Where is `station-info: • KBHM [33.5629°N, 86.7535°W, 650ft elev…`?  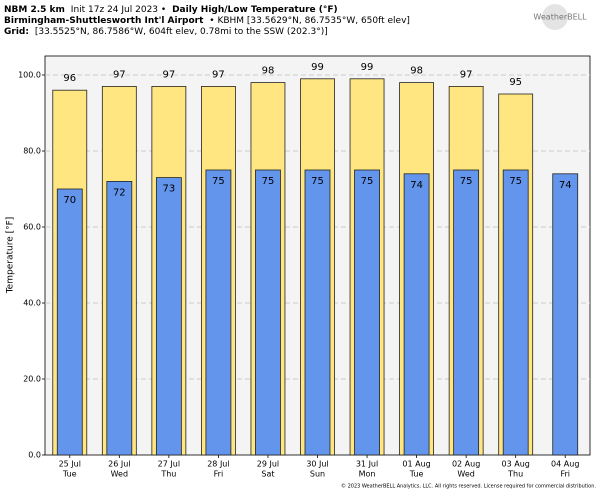 station-info: • KBHM [33.5629°N, 86.7535°W, 650ft elev… is located at coordinates (309, 21).